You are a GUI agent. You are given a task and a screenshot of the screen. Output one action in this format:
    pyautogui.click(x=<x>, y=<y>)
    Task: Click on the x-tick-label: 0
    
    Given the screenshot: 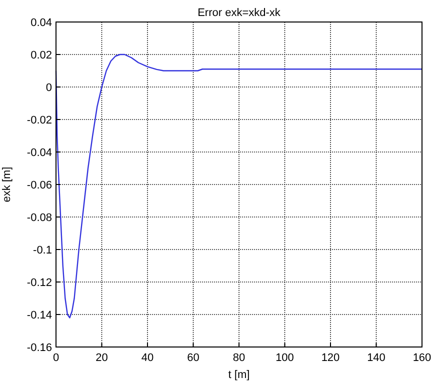 What is the action you would take?
    pyautogui.click(x=56, y=358)
    